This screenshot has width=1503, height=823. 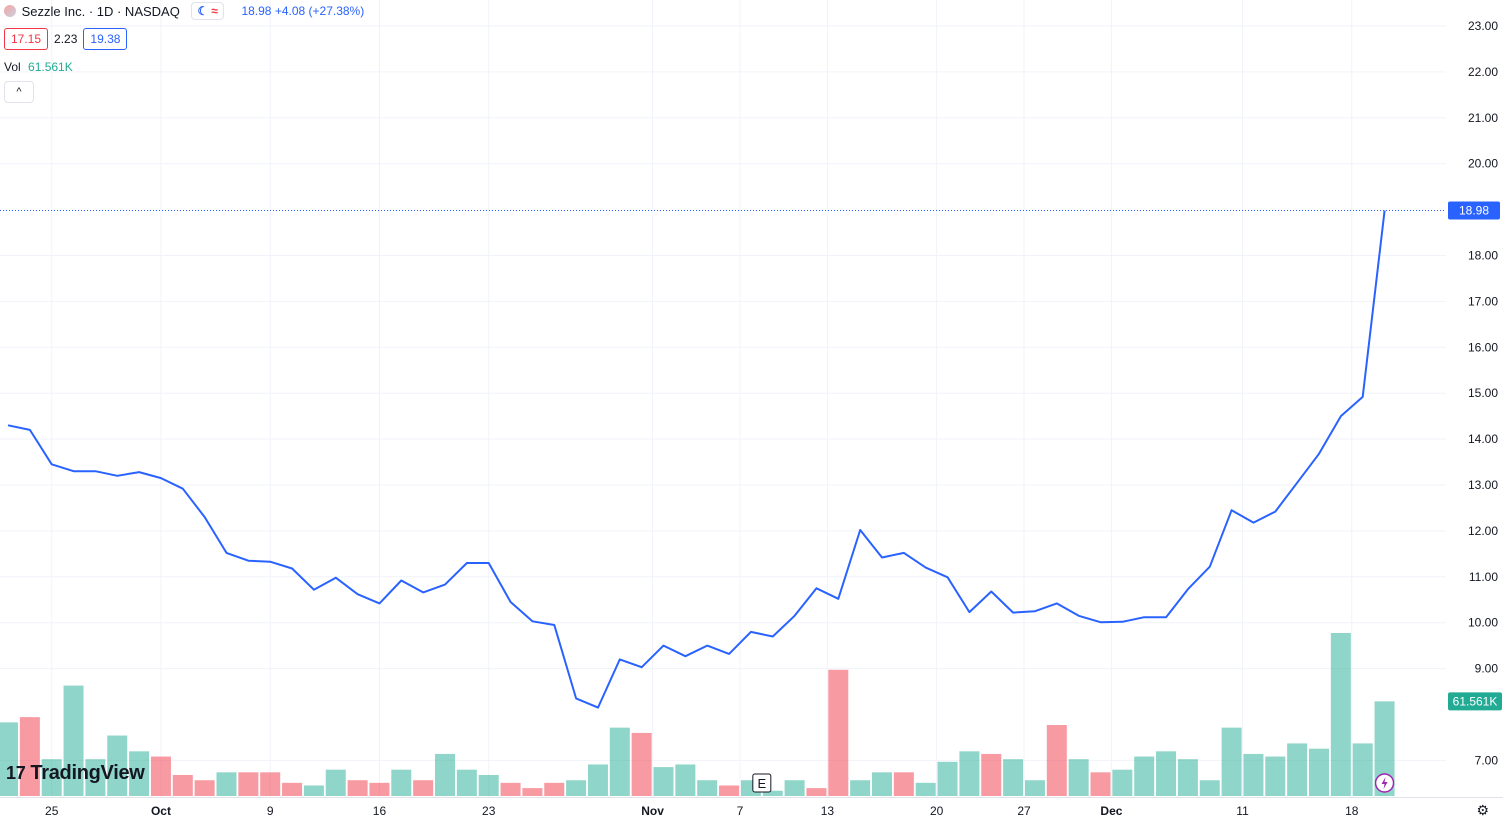 I want to click on y-tick-label: 18.00, so click(x=1483, y=256).